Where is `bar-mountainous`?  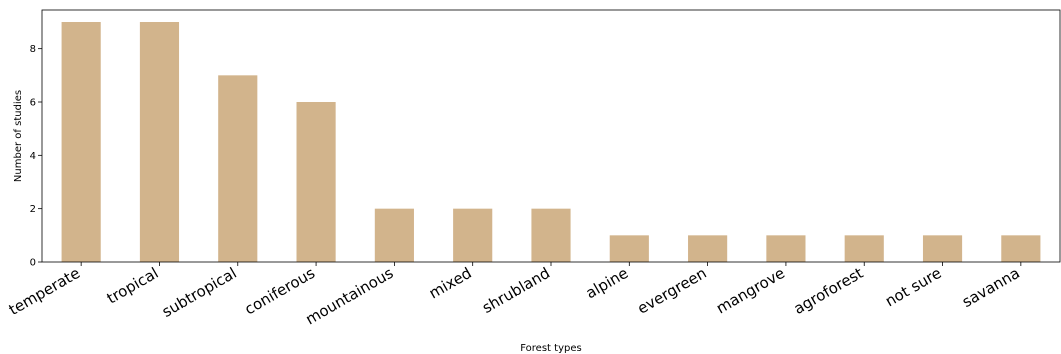 bar-mountainous is located at coordinates (394, 235).